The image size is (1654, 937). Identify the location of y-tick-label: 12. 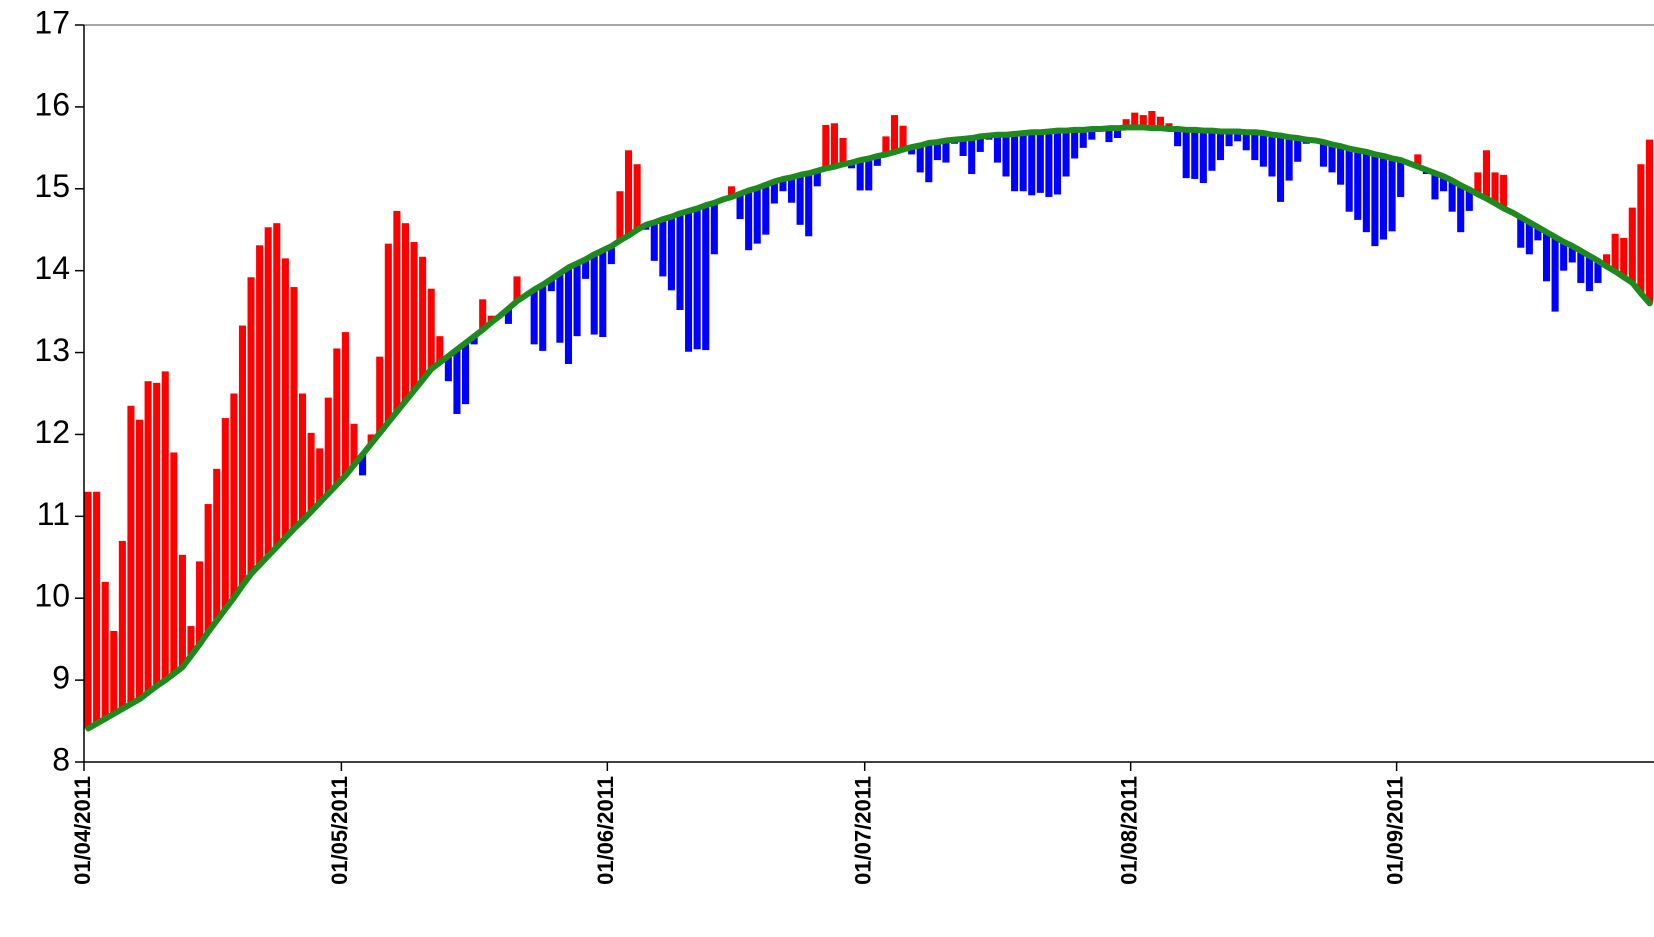
(52, 432).